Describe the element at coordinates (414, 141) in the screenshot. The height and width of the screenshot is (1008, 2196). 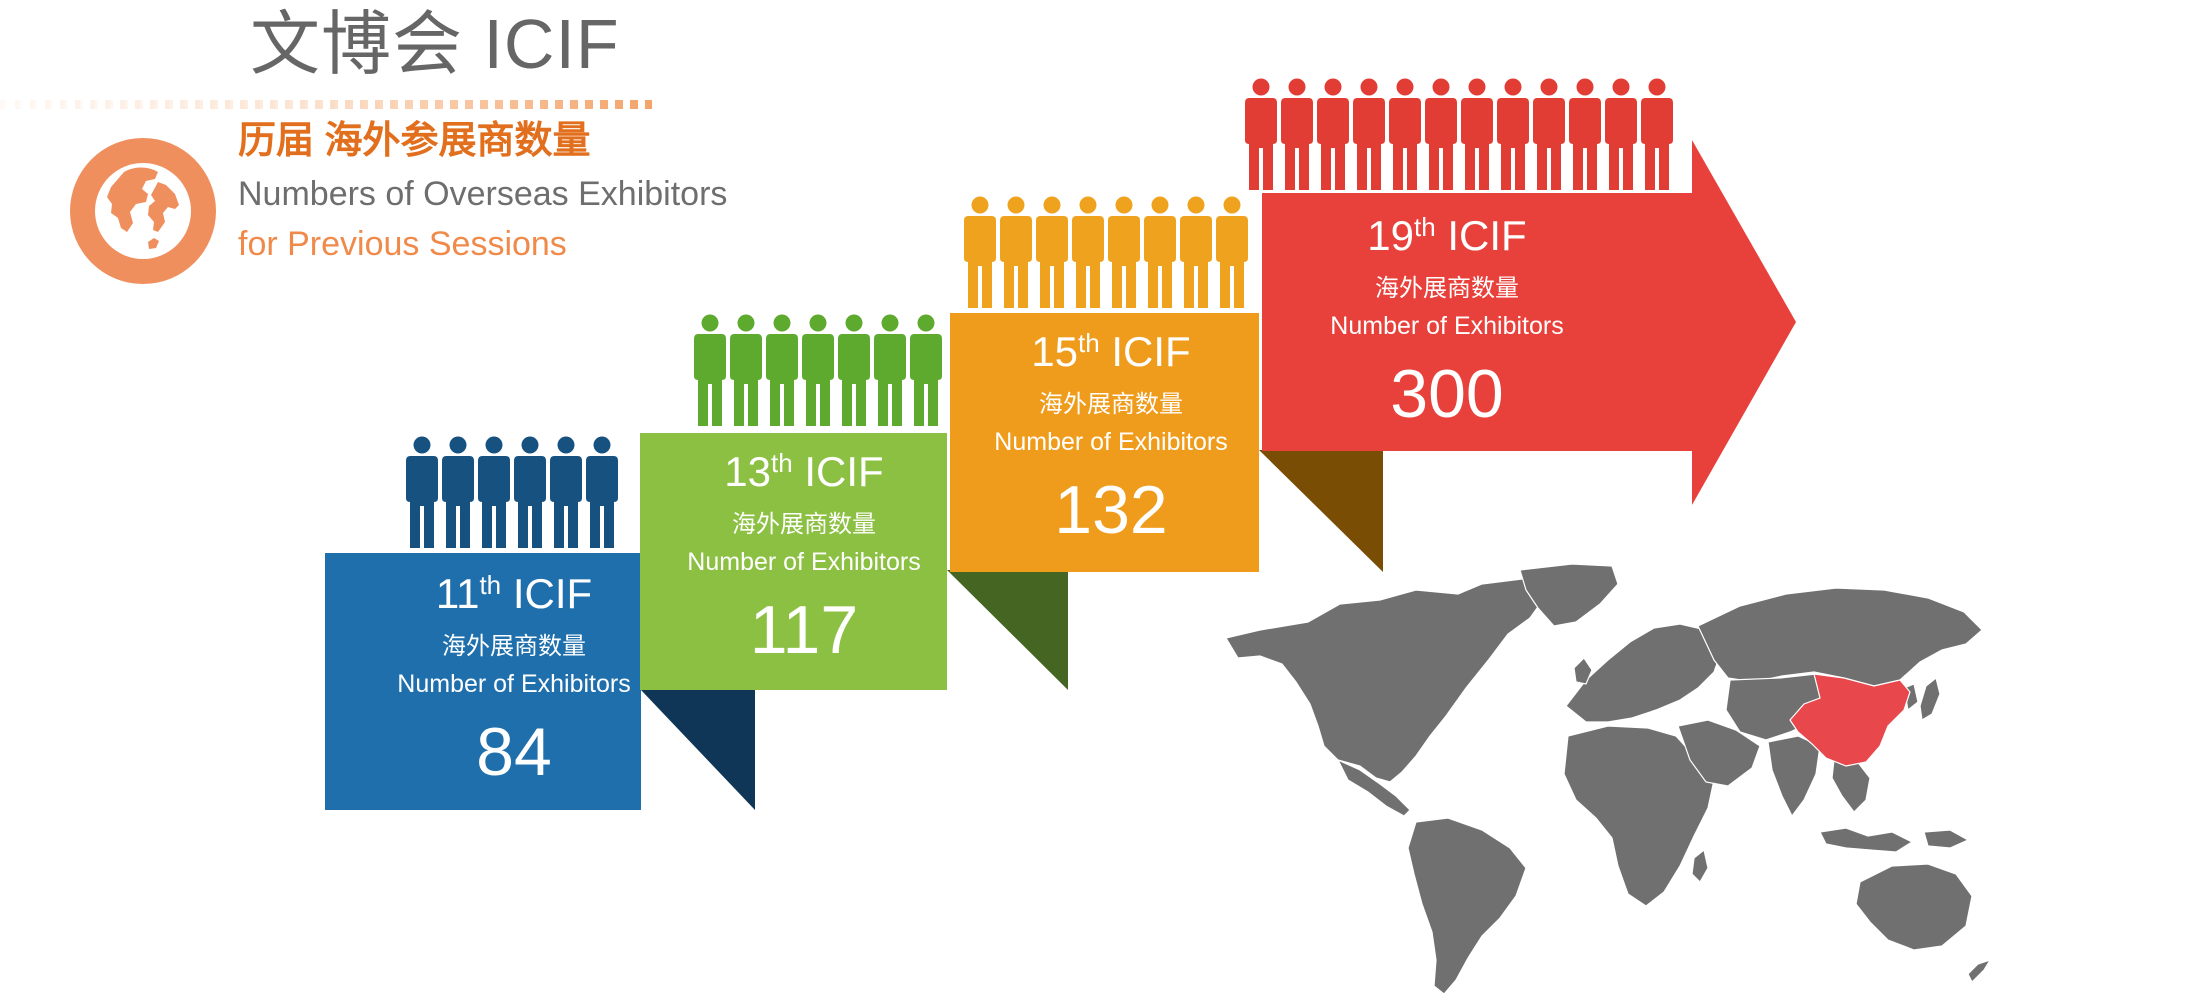
I see `subtitle-chinese: 历届 海外参展商数量` at that location.